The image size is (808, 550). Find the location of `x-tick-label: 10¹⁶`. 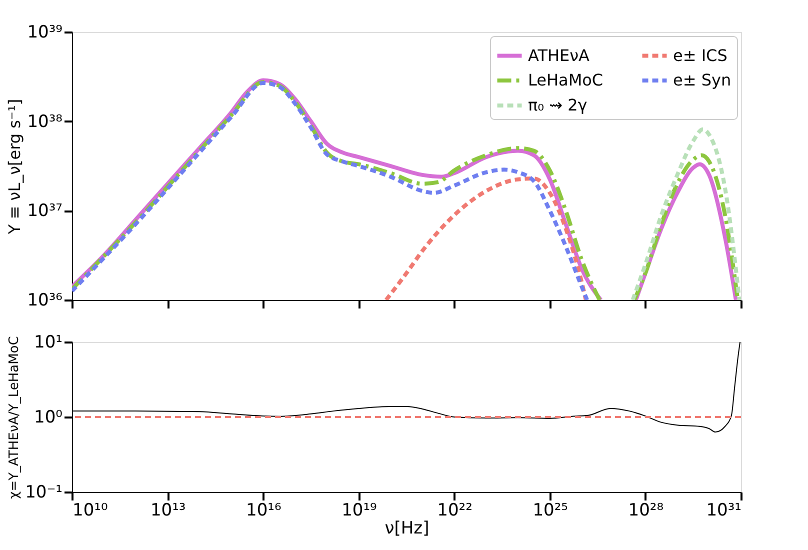

x-tick-label: 10¹⁶ is located at coordinates (264, 510).